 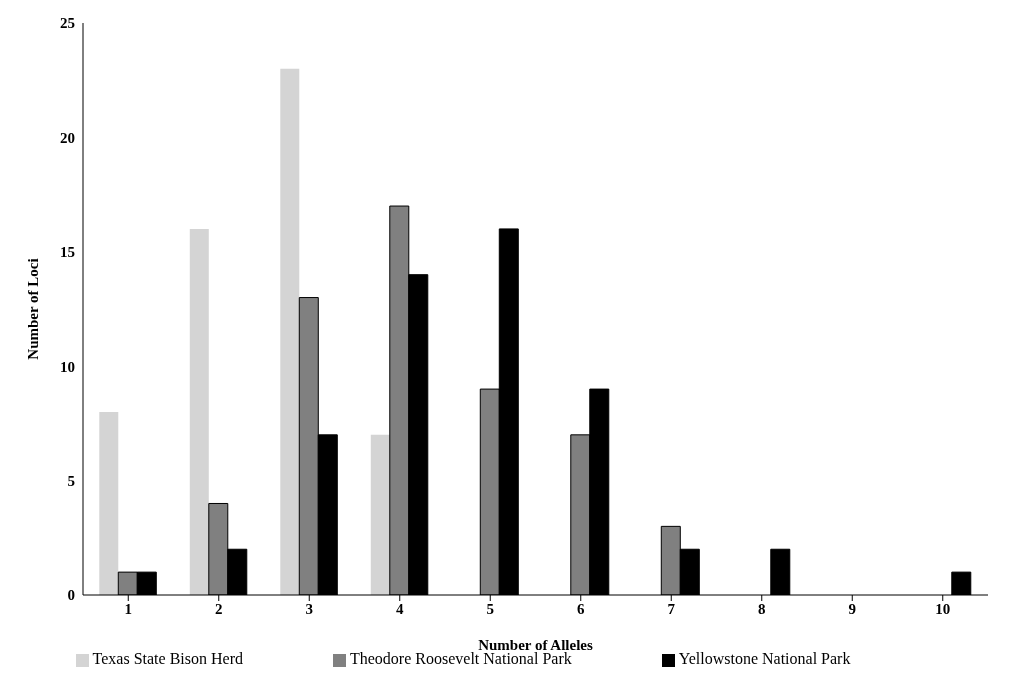 I want to click on x-tick-label: 7, so click(x=671, y=608).